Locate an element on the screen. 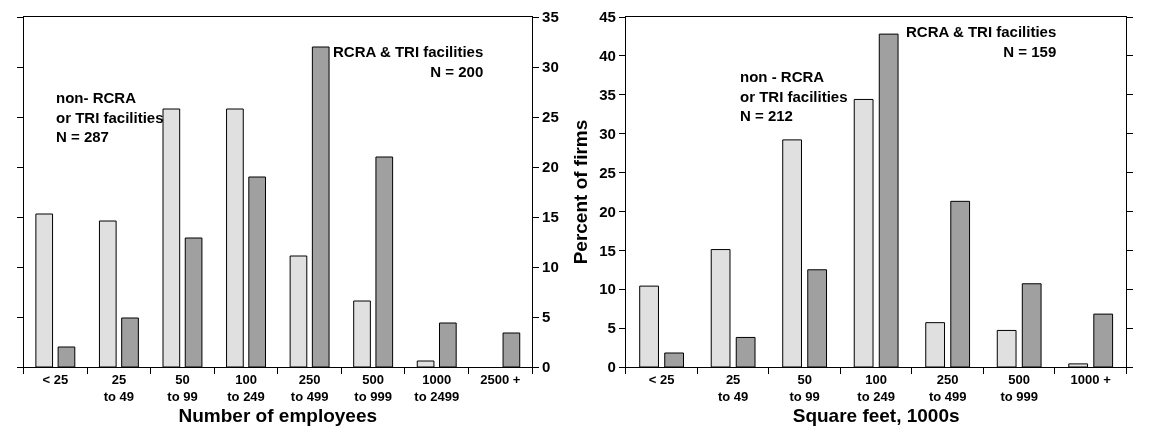 The image size is (1170, 431). y-tick-label: 40 is located at coordinates (607, 56).